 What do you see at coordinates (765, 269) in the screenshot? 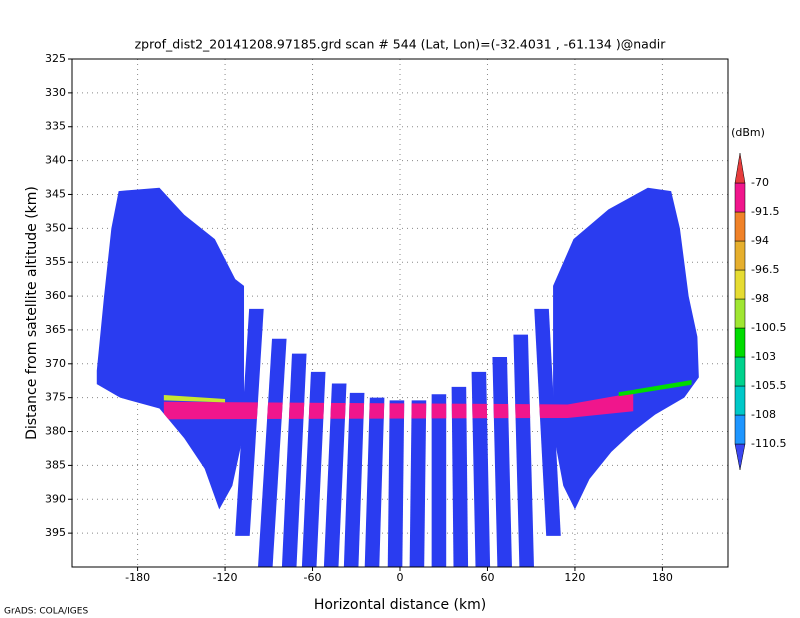
I see `colorbar-label: -96.5` at bounding box center [765, 269].